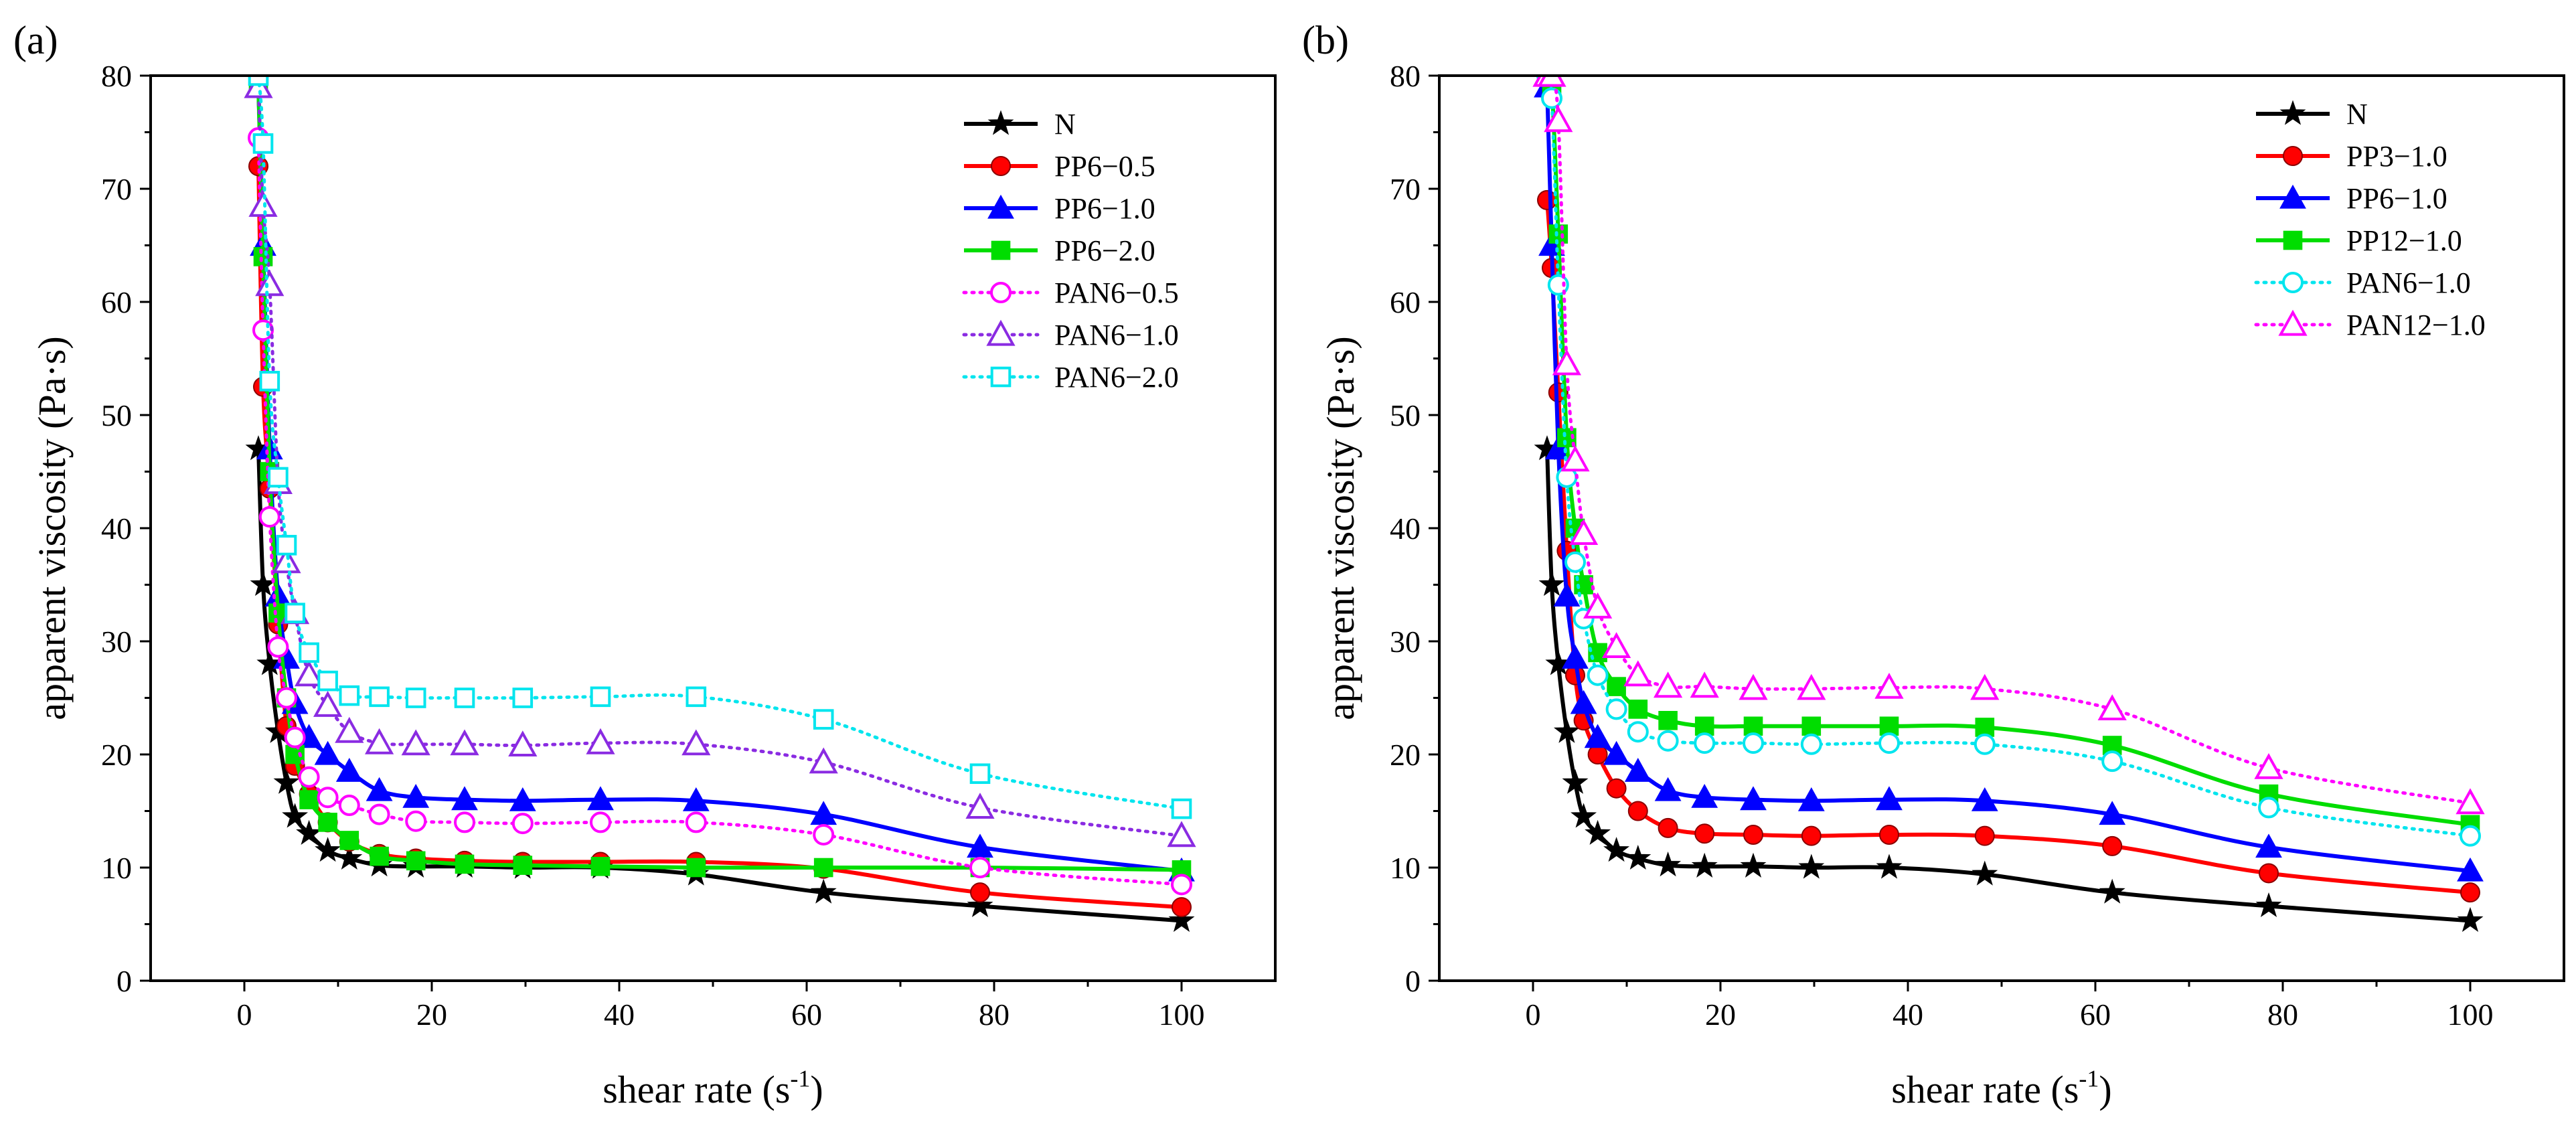  Describe the element at coordinates (117, 868) in the screenshot. I see `y-tick-label: 10` at that location.